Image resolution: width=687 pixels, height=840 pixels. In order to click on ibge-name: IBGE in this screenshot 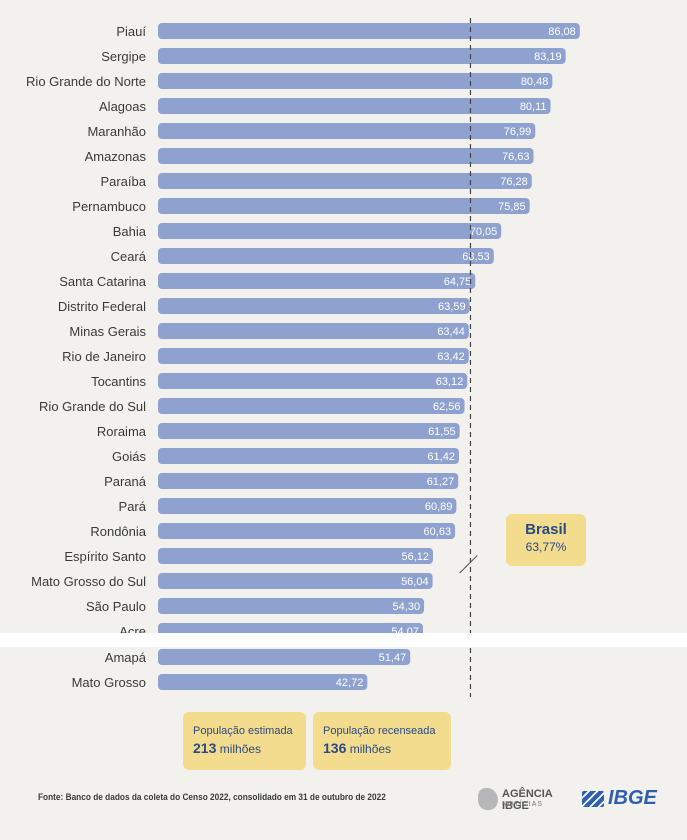, I will do `click(632, 798)`.